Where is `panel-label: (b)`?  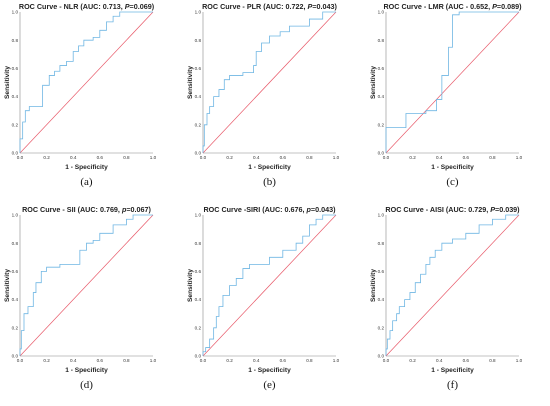
panel-label: (b) is located at coordinates (269, 182).